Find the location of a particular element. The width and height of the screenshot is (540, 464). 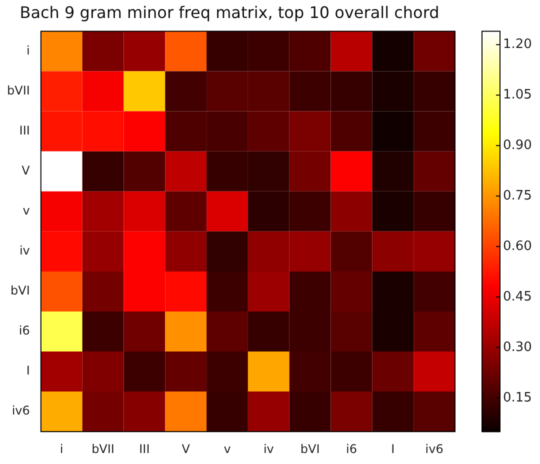

x-tick-label: iv is located at coordinates (268, 449).